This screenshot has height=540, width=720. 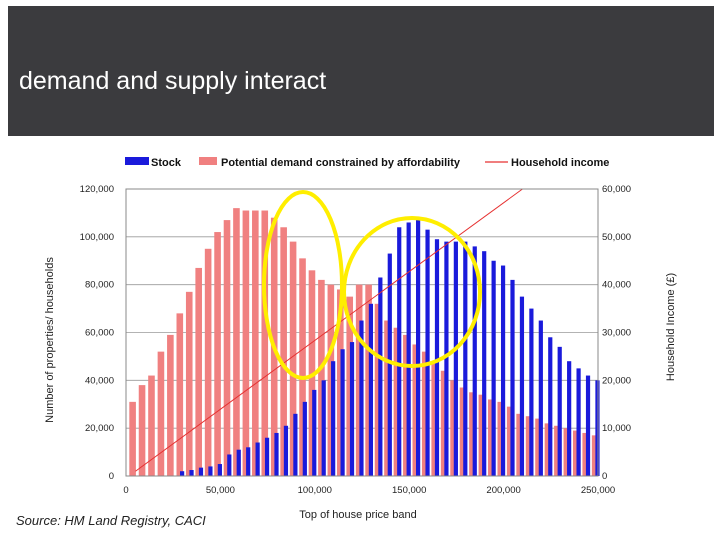 I want to click on y-tick-label: 100,000, so click(x=97, y=237).